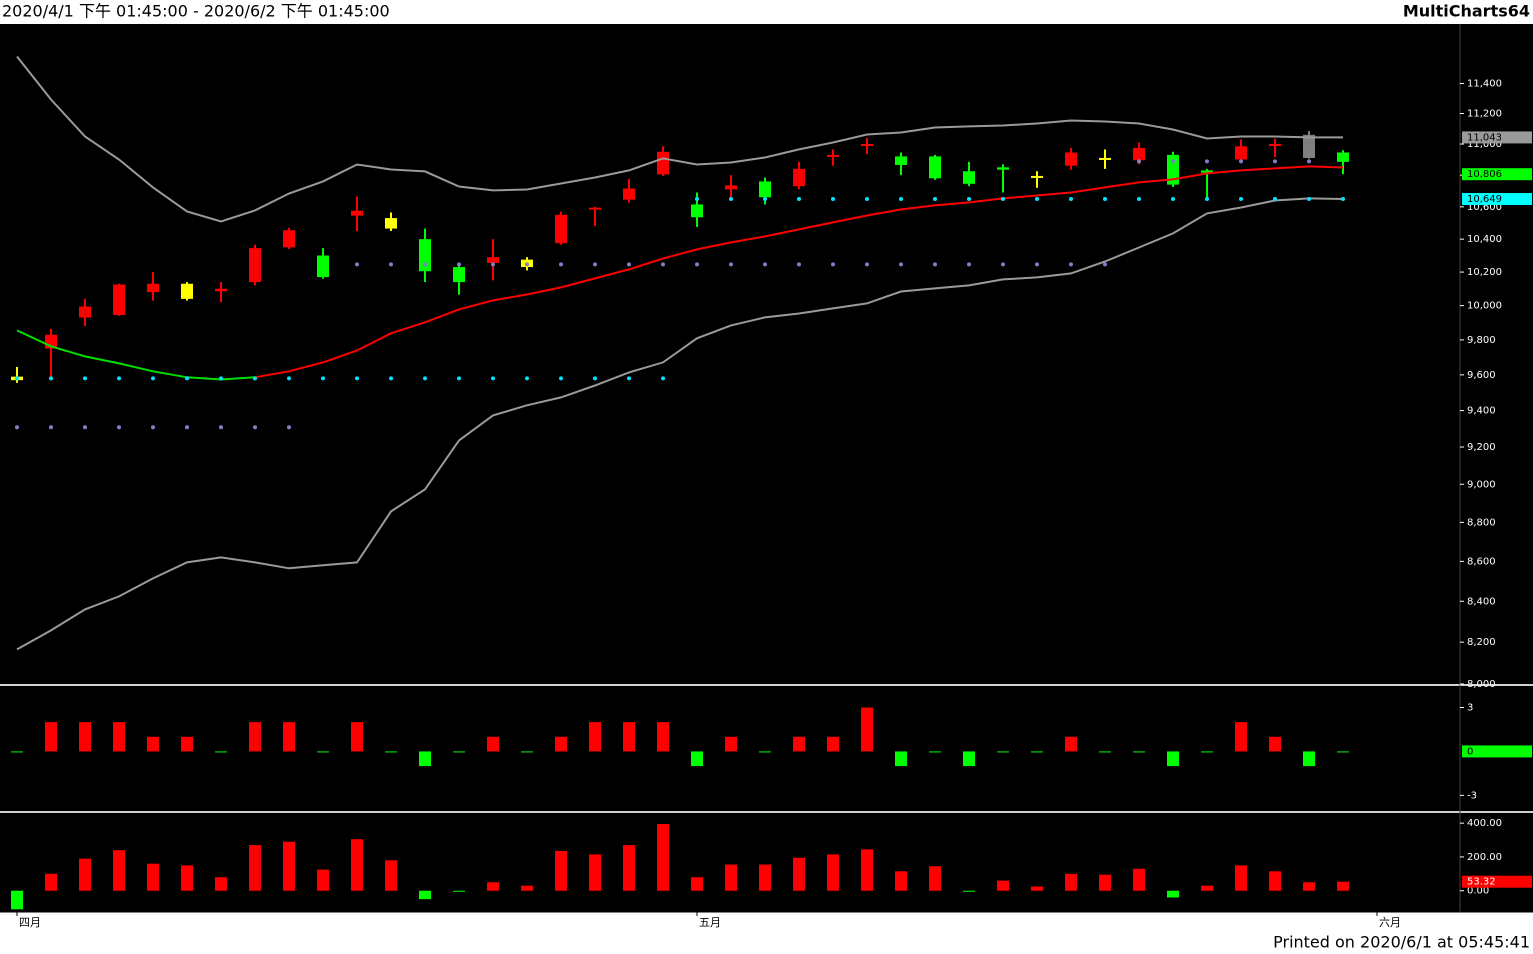  What do you see at coordinates (710, 922) in the screenshot?
I see `time-label: 五月` at bounding box center [710, 922].